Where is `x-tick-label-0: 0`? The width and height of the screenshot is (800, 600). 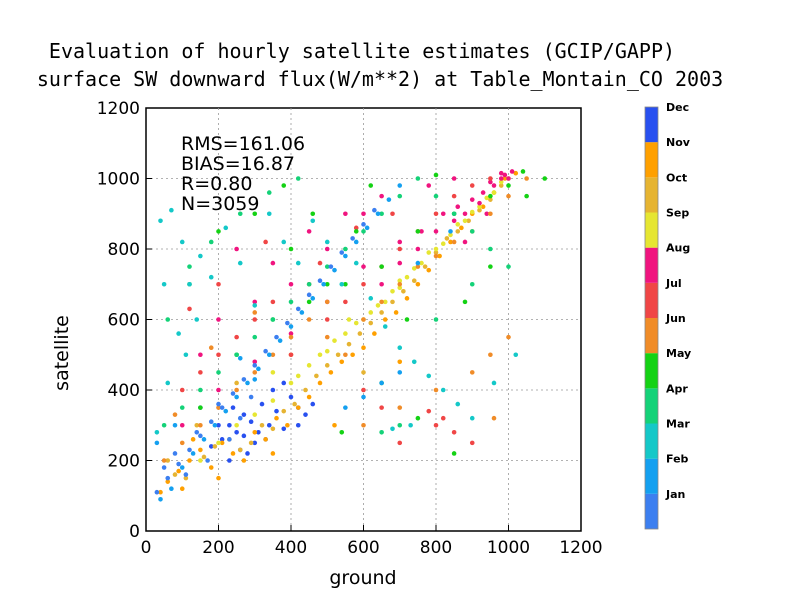
x-tick-label-0: 0 is located at coordinates (146, 548).